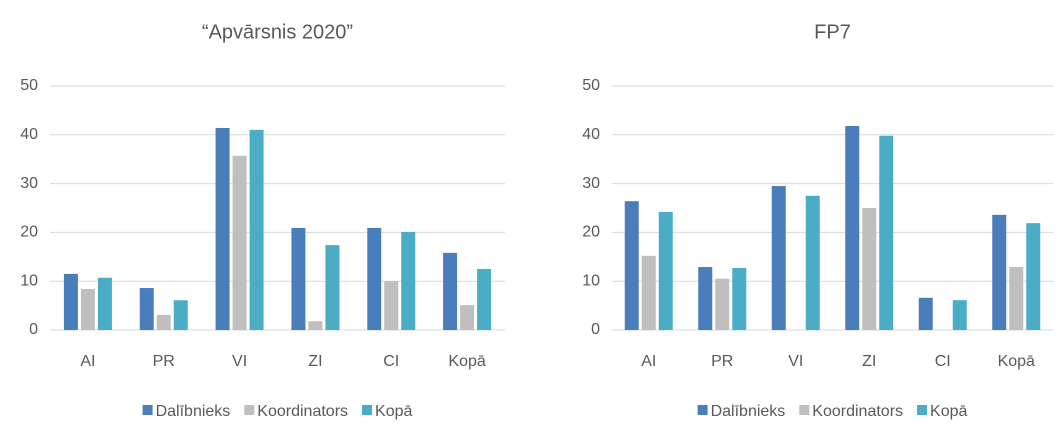 The height and width of the screenshot is (430, 1057). Describe the element at coordinates (832, 32) in the screenshot. I see `chart-title: FP7` at that location.